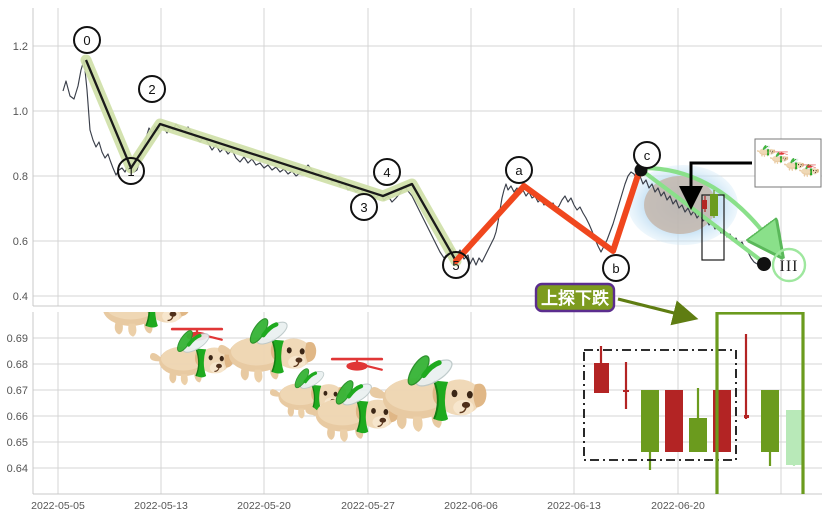 The height and width of the screenshot is (520, 822). I want to click on dash-dot-selection-box, so click(660, 405).